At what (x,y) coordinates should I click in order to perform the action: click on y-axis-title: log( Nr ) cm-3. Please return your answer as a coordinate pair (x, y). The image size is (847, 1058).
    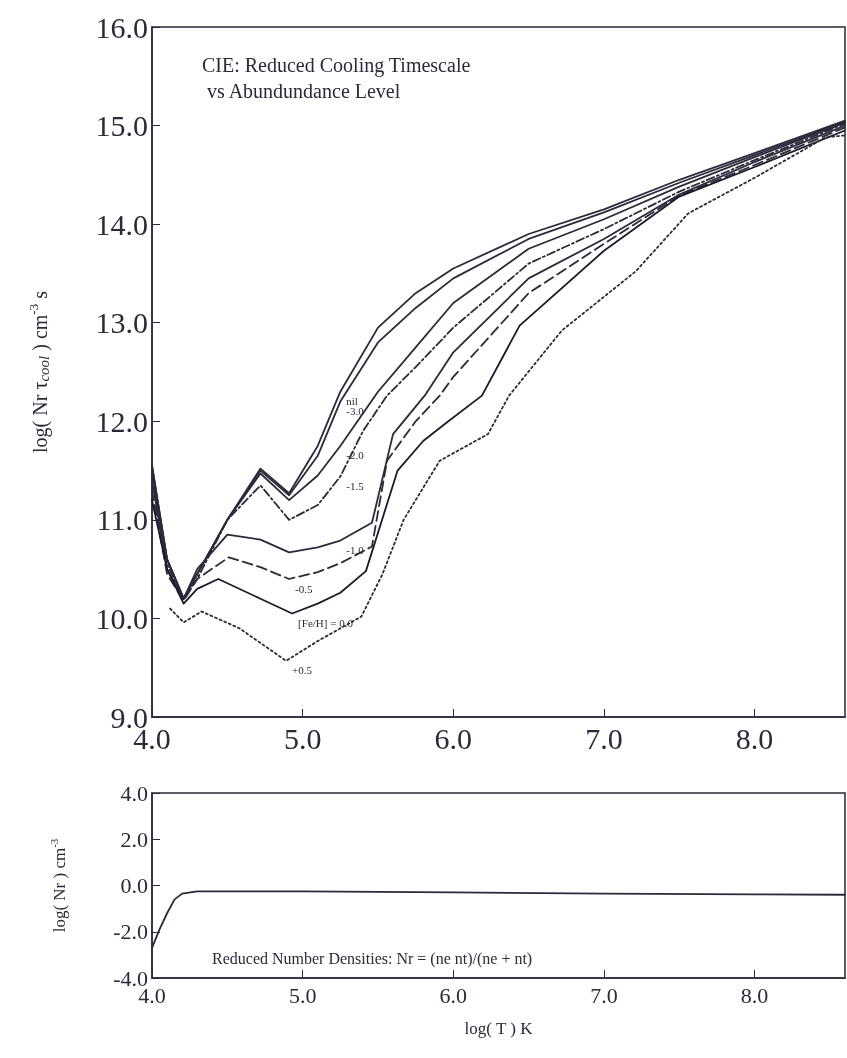
    Looking at the image, I should click on (58, 885).